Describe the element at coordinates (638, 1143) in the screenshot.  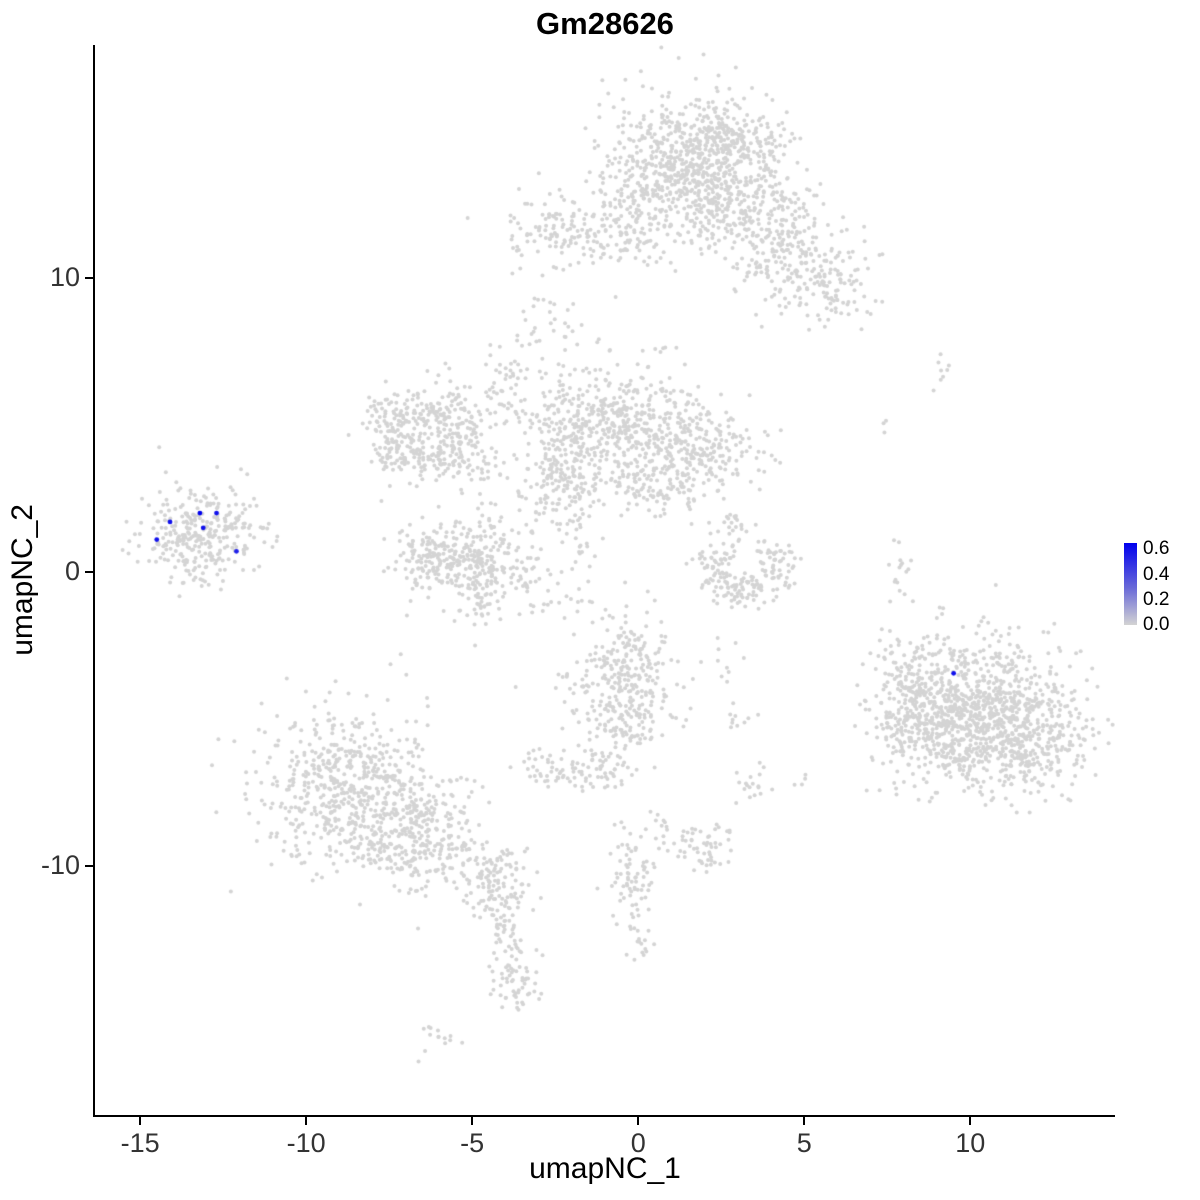
I see `x-tick-label: 0` at that location.